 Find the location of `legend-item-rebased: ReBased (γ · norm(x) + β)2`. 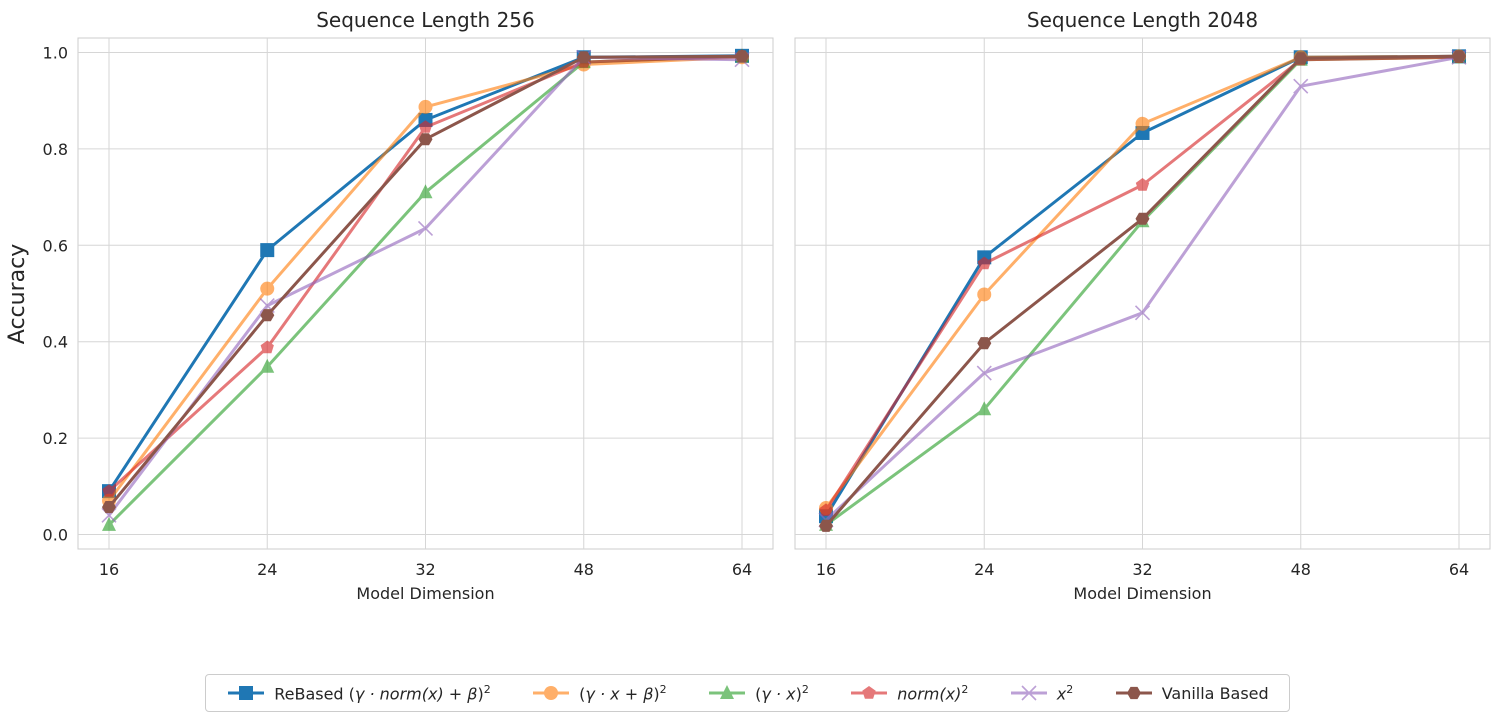

legend-item-rebased: ReBased (γ · norm(x) + β)2 is located at coordinates (358, 693).